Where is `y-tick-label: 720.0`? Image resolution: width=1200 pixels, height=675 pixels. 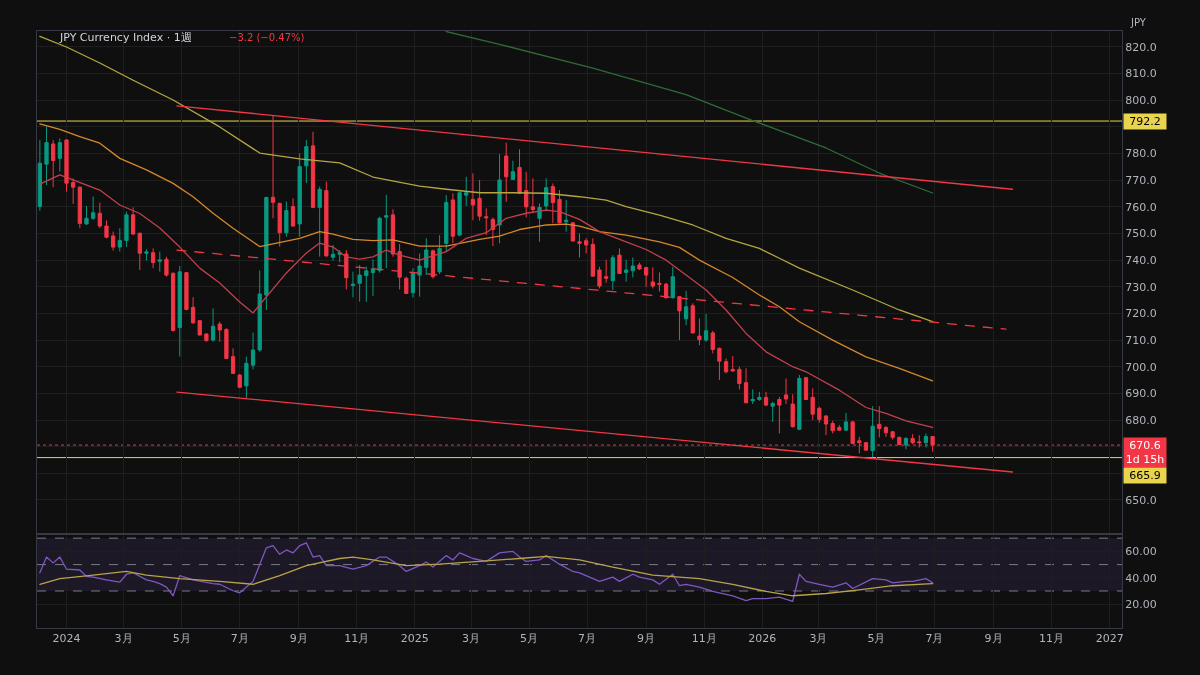 y-tick-label: 720.0 is located at coordinates (1141, 314).